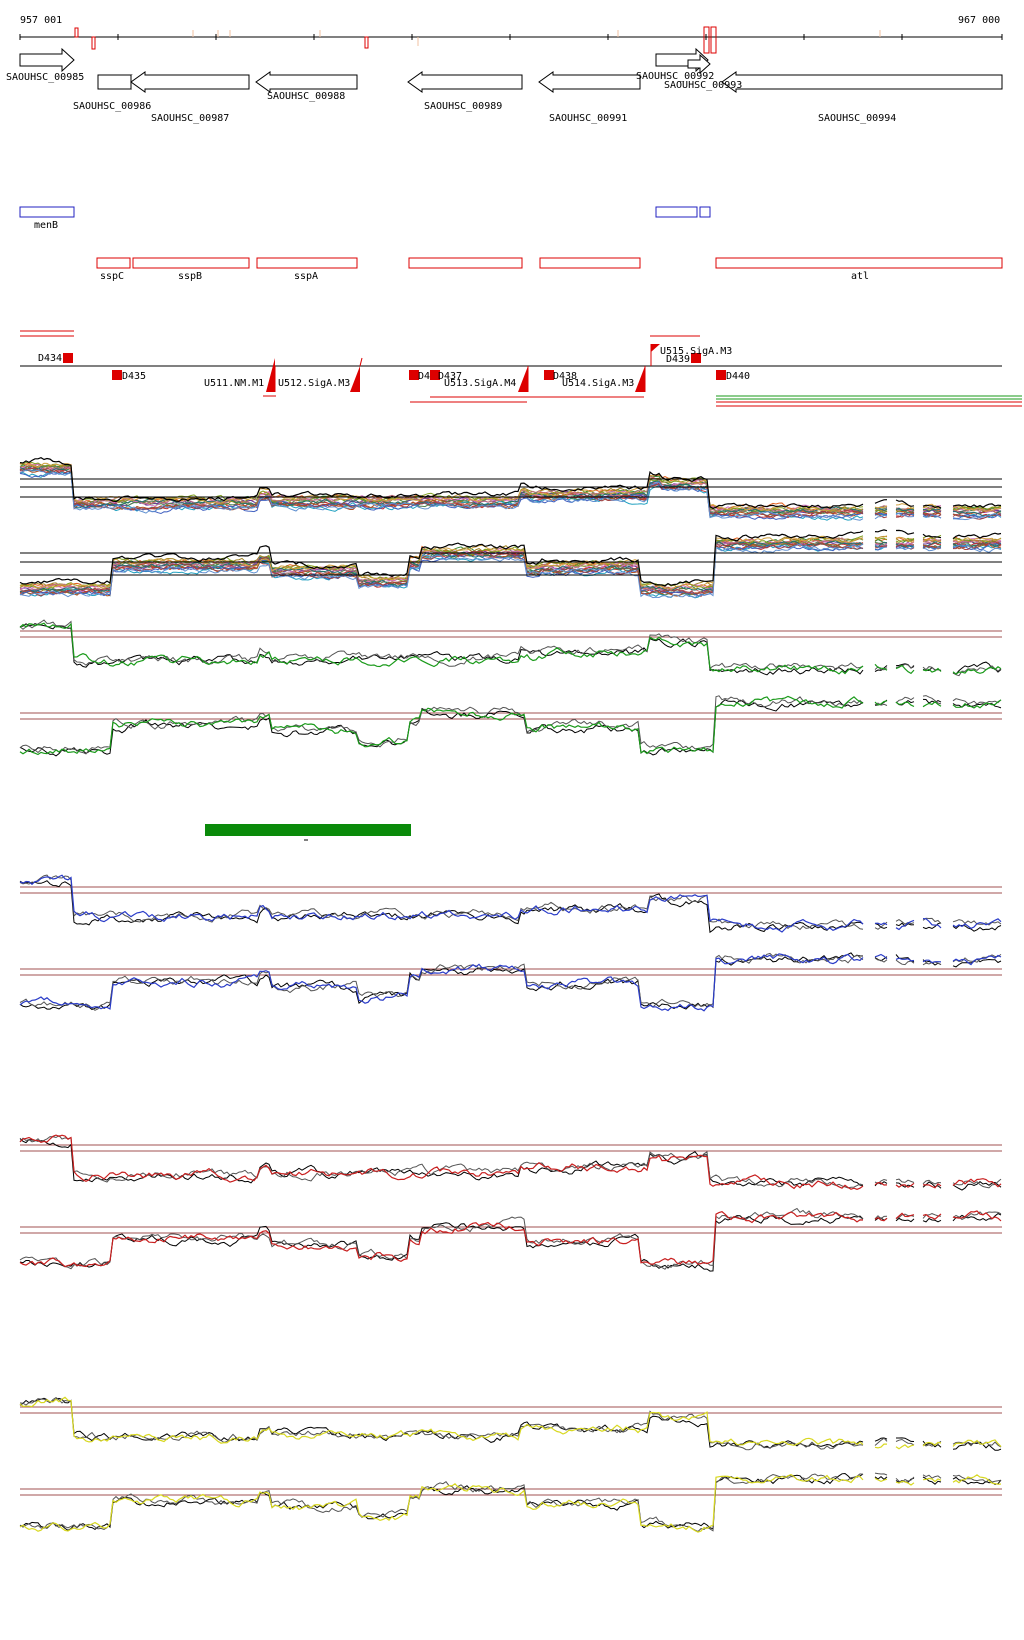 The height and width of the screenshot is (1640, 1024). I want to click on gene-label: SAOUHSC_00994, so click(857, 118).